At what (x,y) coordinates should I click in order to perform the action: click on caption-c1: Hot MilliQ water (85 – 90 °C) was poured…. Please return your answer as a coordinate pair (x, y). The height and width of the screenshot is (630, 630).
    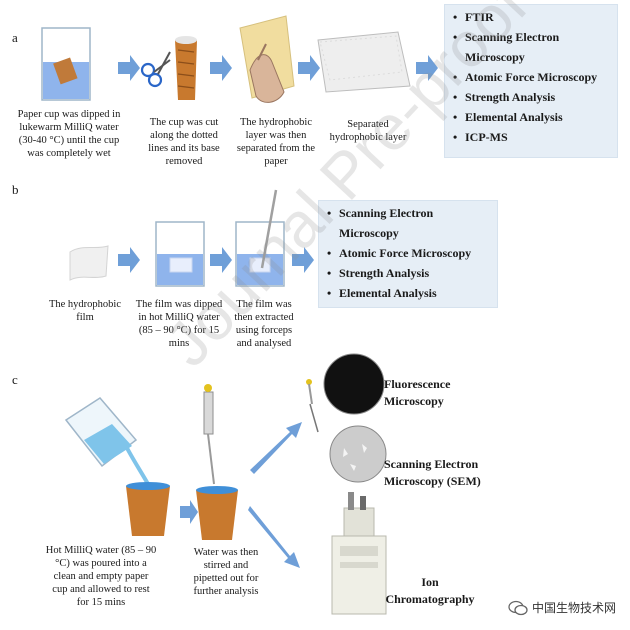
    Looking at the image, I should click on (101, 576).